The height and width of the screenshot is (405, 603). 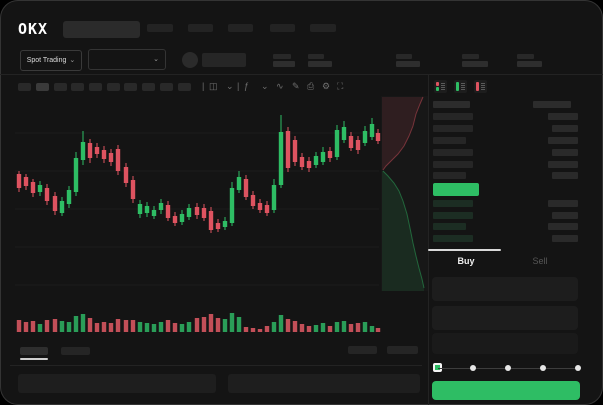 I want to click on draw-tool-icon: ✎, so click(x=296, y=86).